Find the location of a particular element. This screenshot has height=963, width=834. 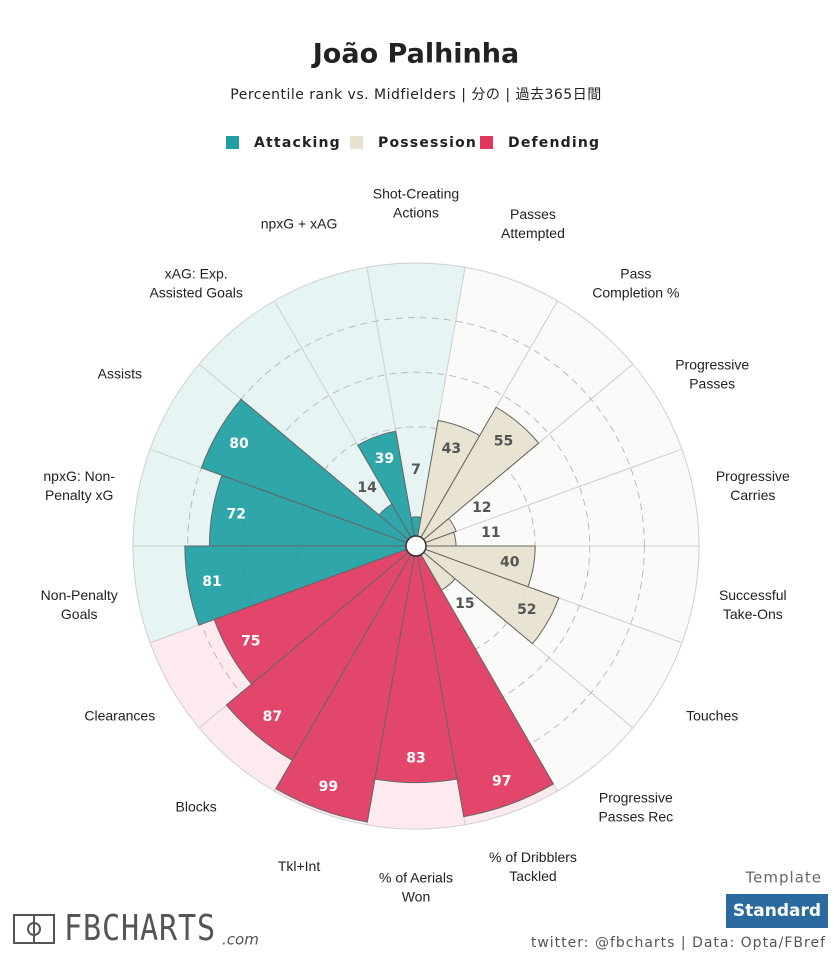

category-label: Progressive Passes is located at coordinates (712, 373).